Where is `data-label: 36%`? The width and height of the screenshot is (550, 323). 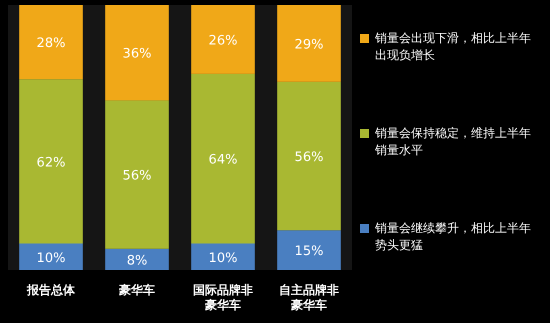
data-label: 36% is located at coordinates (137, 54).